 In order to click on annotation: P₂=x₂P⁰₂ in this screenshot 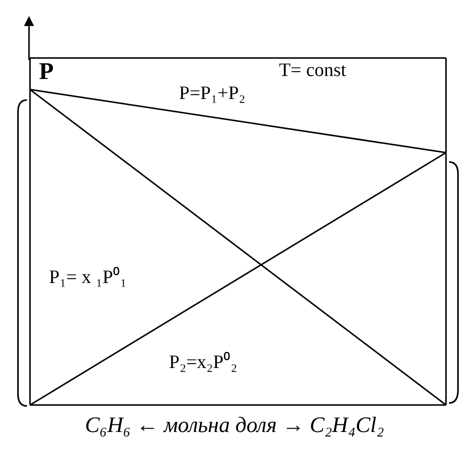, I will do `click(203, 361)`.